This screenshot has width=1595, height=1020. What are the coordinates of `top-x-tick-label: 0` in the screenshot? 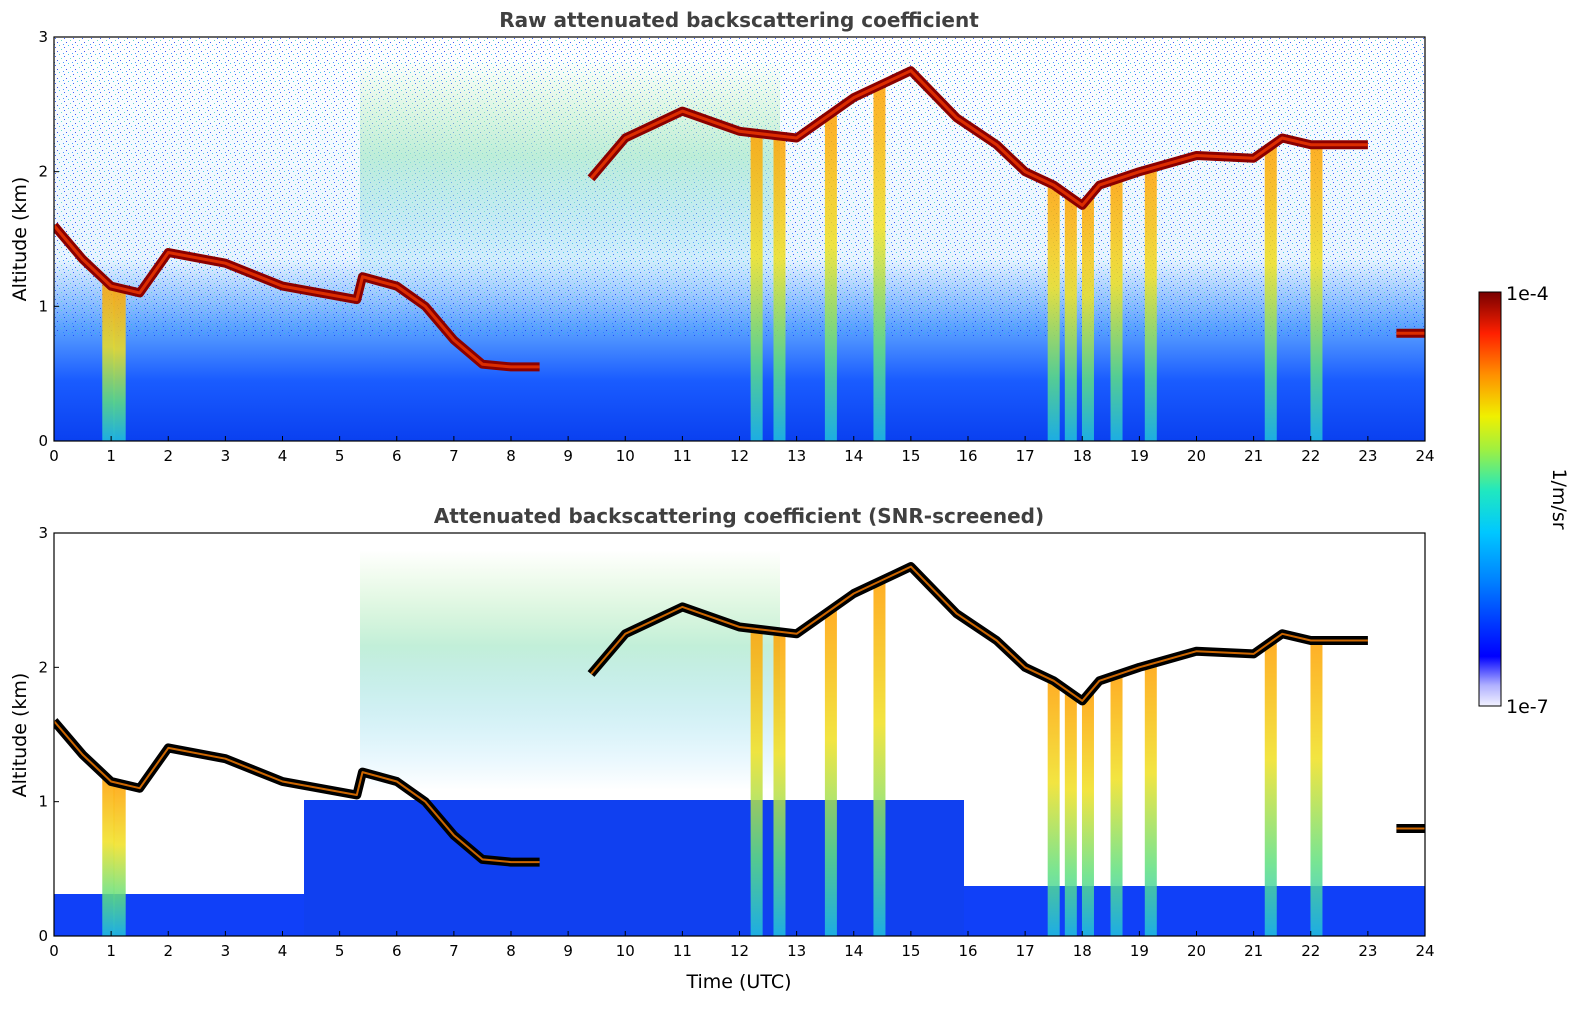 It's located at (54, 456).